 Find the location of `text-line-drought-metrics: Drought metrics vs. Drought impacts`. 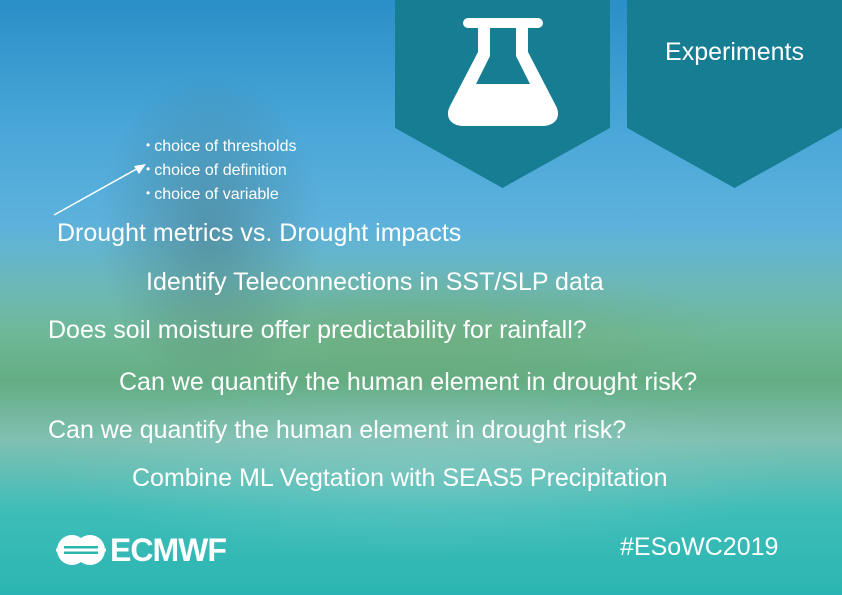

text-line-drought-metrics: Drought metrics vs. Drought impacts is located at coordinates (259, 233).